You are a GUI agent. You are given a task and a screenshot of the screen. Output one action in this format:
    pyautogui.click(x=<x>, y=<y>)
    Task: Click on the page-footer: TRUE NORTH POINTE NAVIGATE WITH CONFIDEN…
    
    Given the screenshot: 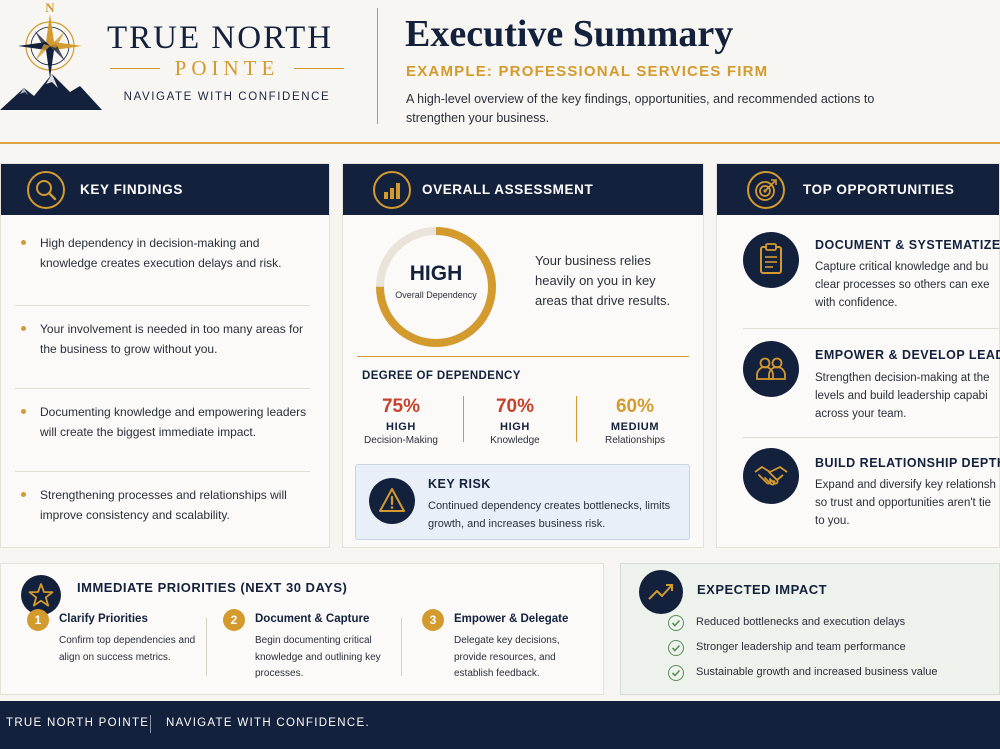 What is the action you would take?
    pyautogui.click(x=500, y=725)
    